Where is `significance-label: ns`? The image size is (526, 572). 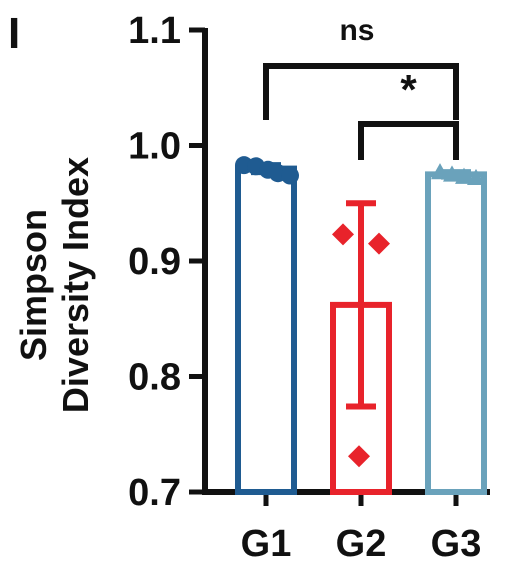 significance-label: ns is located at coordinates (356, 30).